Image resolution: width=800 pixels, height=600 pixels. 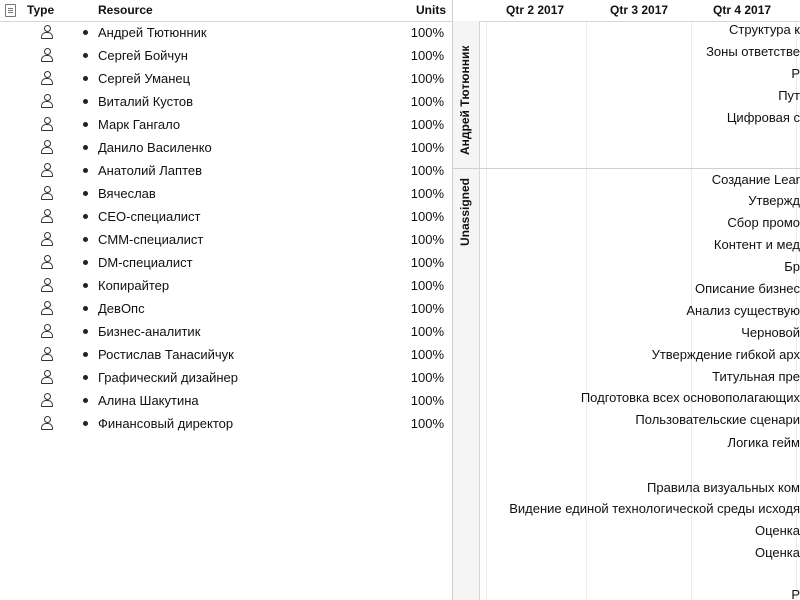 What do you see at coordinates (226, 354) in the screenshot?
I see `table-row: Ростислав Танасийчук 100%` at bounding box center [226, 354].